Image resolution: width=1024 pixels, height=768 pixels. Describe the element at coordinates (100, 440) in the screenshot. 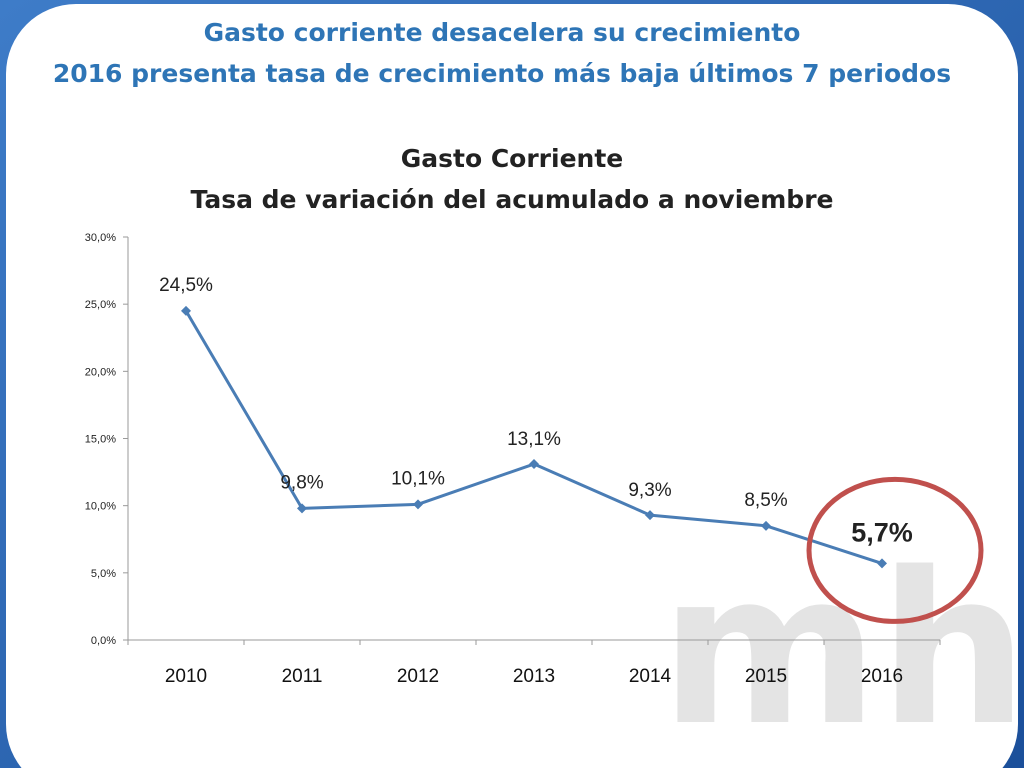

I see `y-tick-label: 15,0%` at that location.